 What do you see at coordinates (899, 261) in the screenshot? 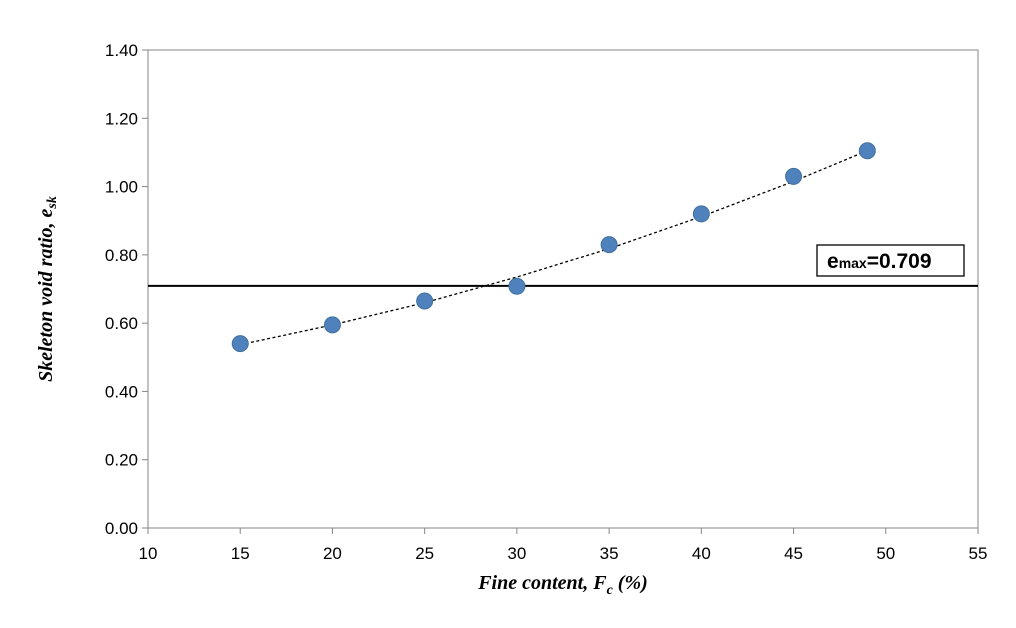
I see `annotation-value: =0.709` at bounding box center [899, 261].